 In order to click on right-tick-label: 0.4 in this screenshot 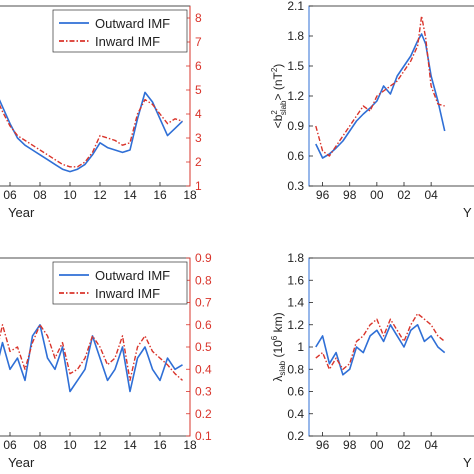, I will do `click(203, 369)`.